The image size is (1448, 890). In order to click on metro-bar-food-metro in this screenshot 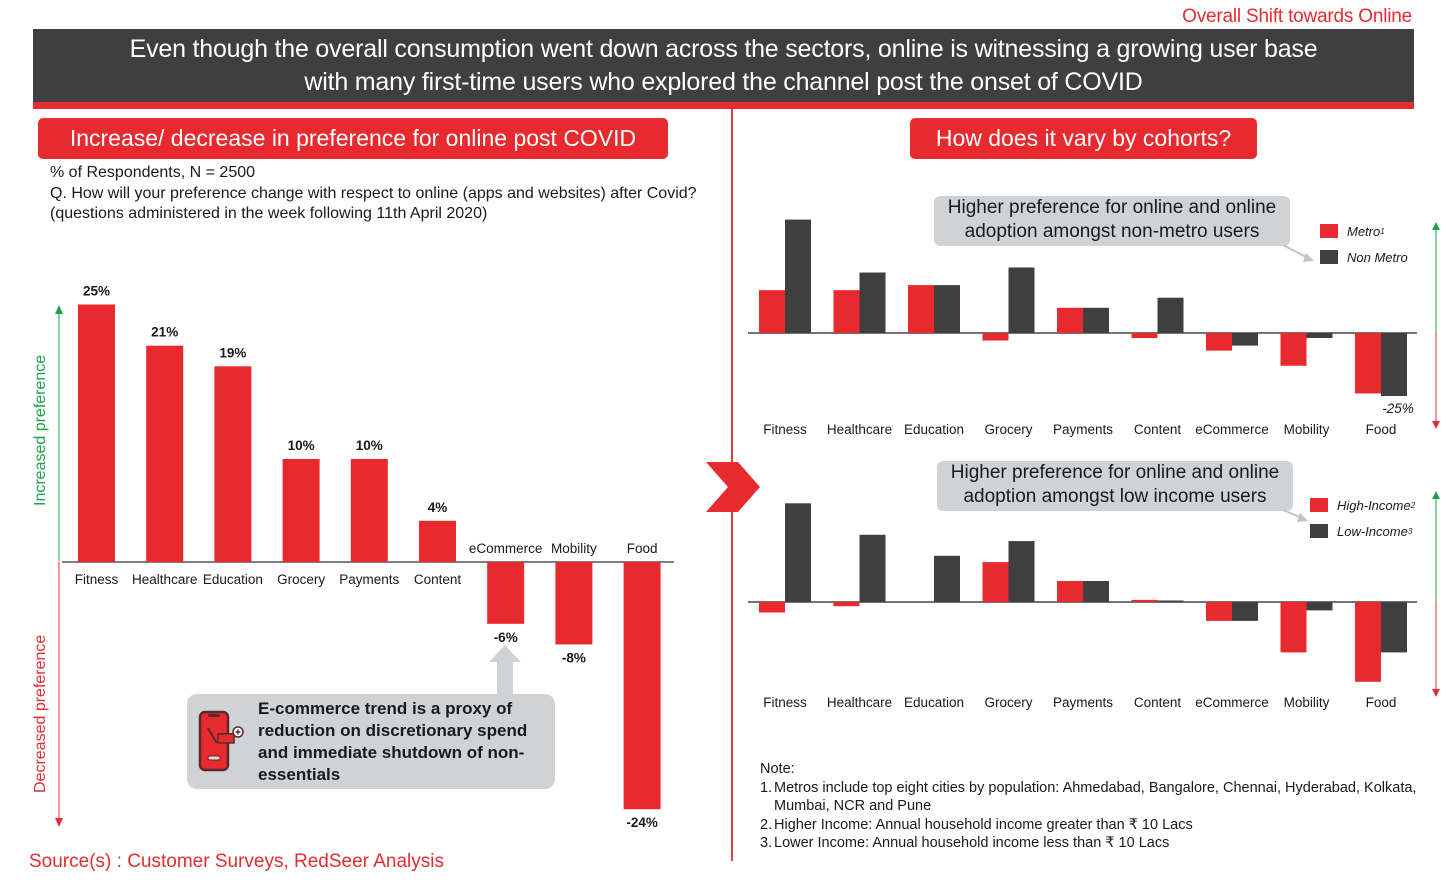, I will do `click(1368, 363)`.